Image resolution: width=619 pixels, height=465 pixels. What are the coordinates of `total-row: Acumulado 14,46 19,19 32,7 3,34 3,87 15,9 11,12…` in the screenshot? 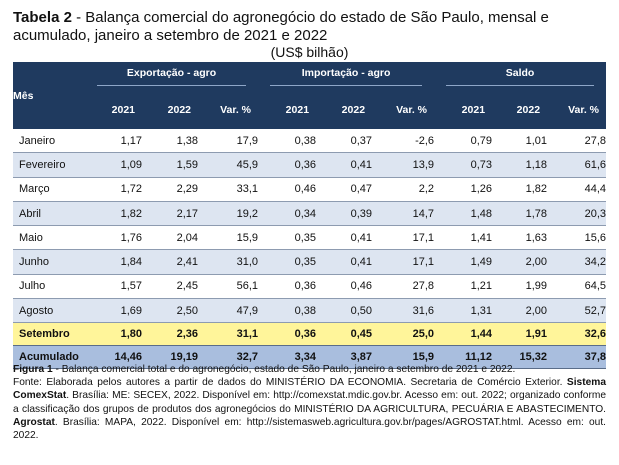 It's located at (310, 357).